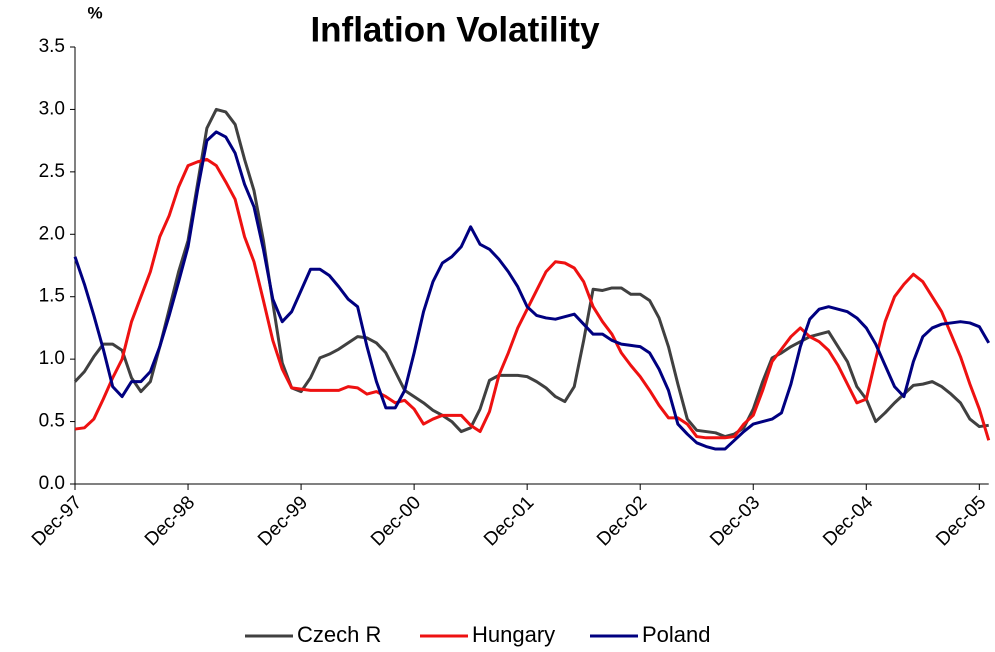 This screenshot has height=652, width=995. Describe the element at coordinates (622, 521) in the screenshot. I see `x-tick-label: Dec-02` at that location.